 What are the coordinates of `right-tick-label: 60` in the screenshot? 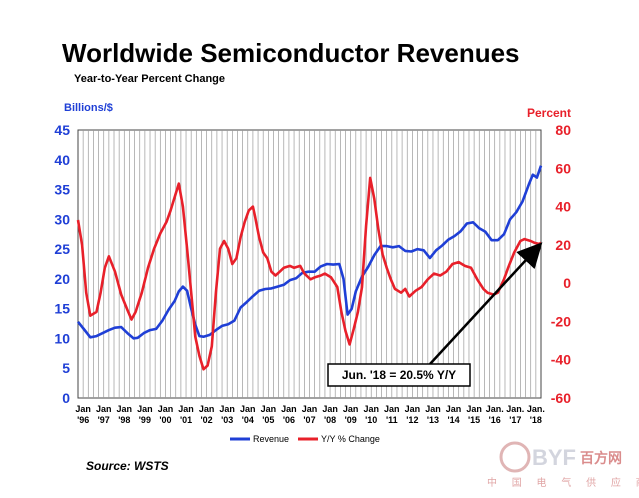 It's located at (563, 168).